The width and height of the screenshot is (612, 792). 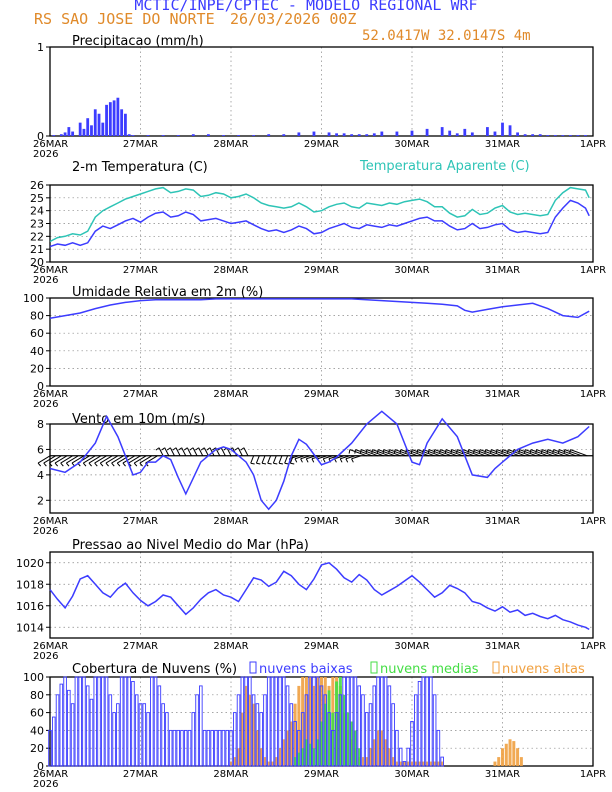 I want to click on y-tick-label: 6, so click(x=40, y=449).